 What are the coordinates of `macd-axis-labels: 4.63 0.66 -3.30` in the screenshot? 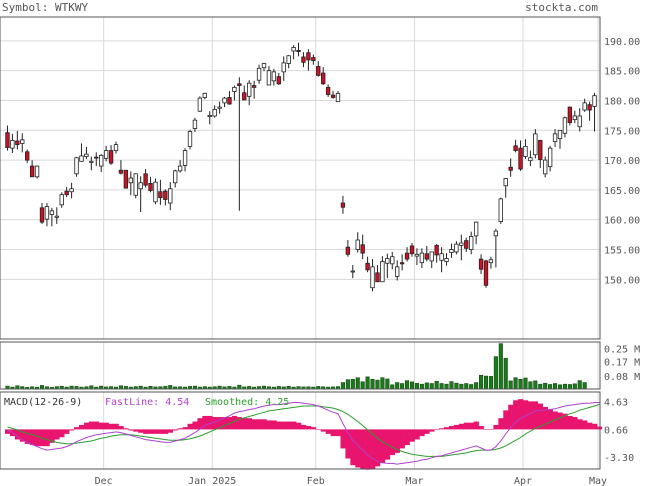 It's located at (619, 431).